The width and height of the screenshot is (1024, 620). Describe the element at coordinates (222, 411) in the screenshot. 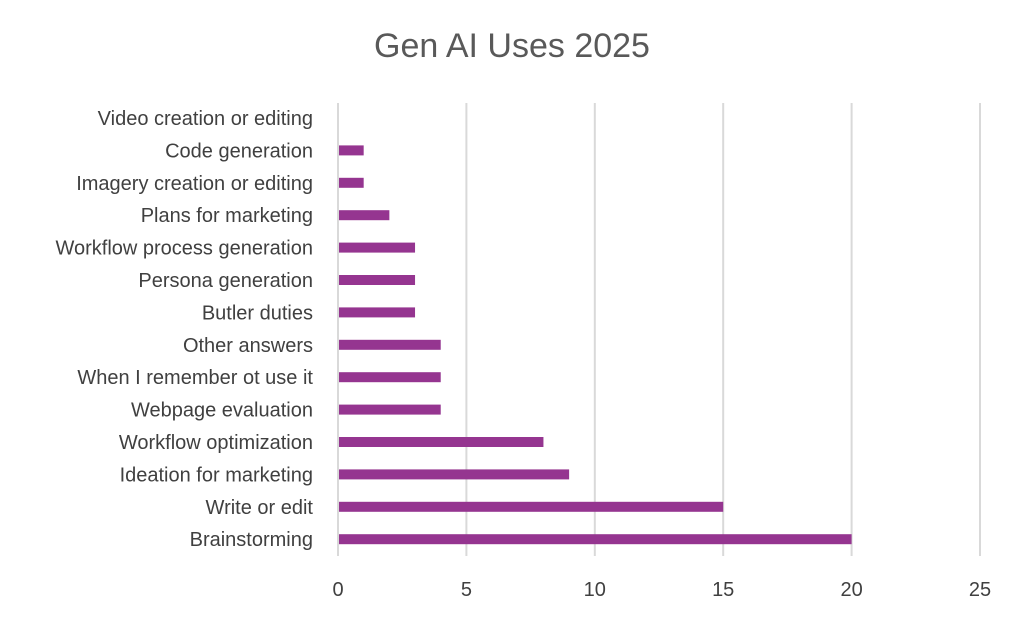

I see `category-label: Webpage evaluation` at that location.